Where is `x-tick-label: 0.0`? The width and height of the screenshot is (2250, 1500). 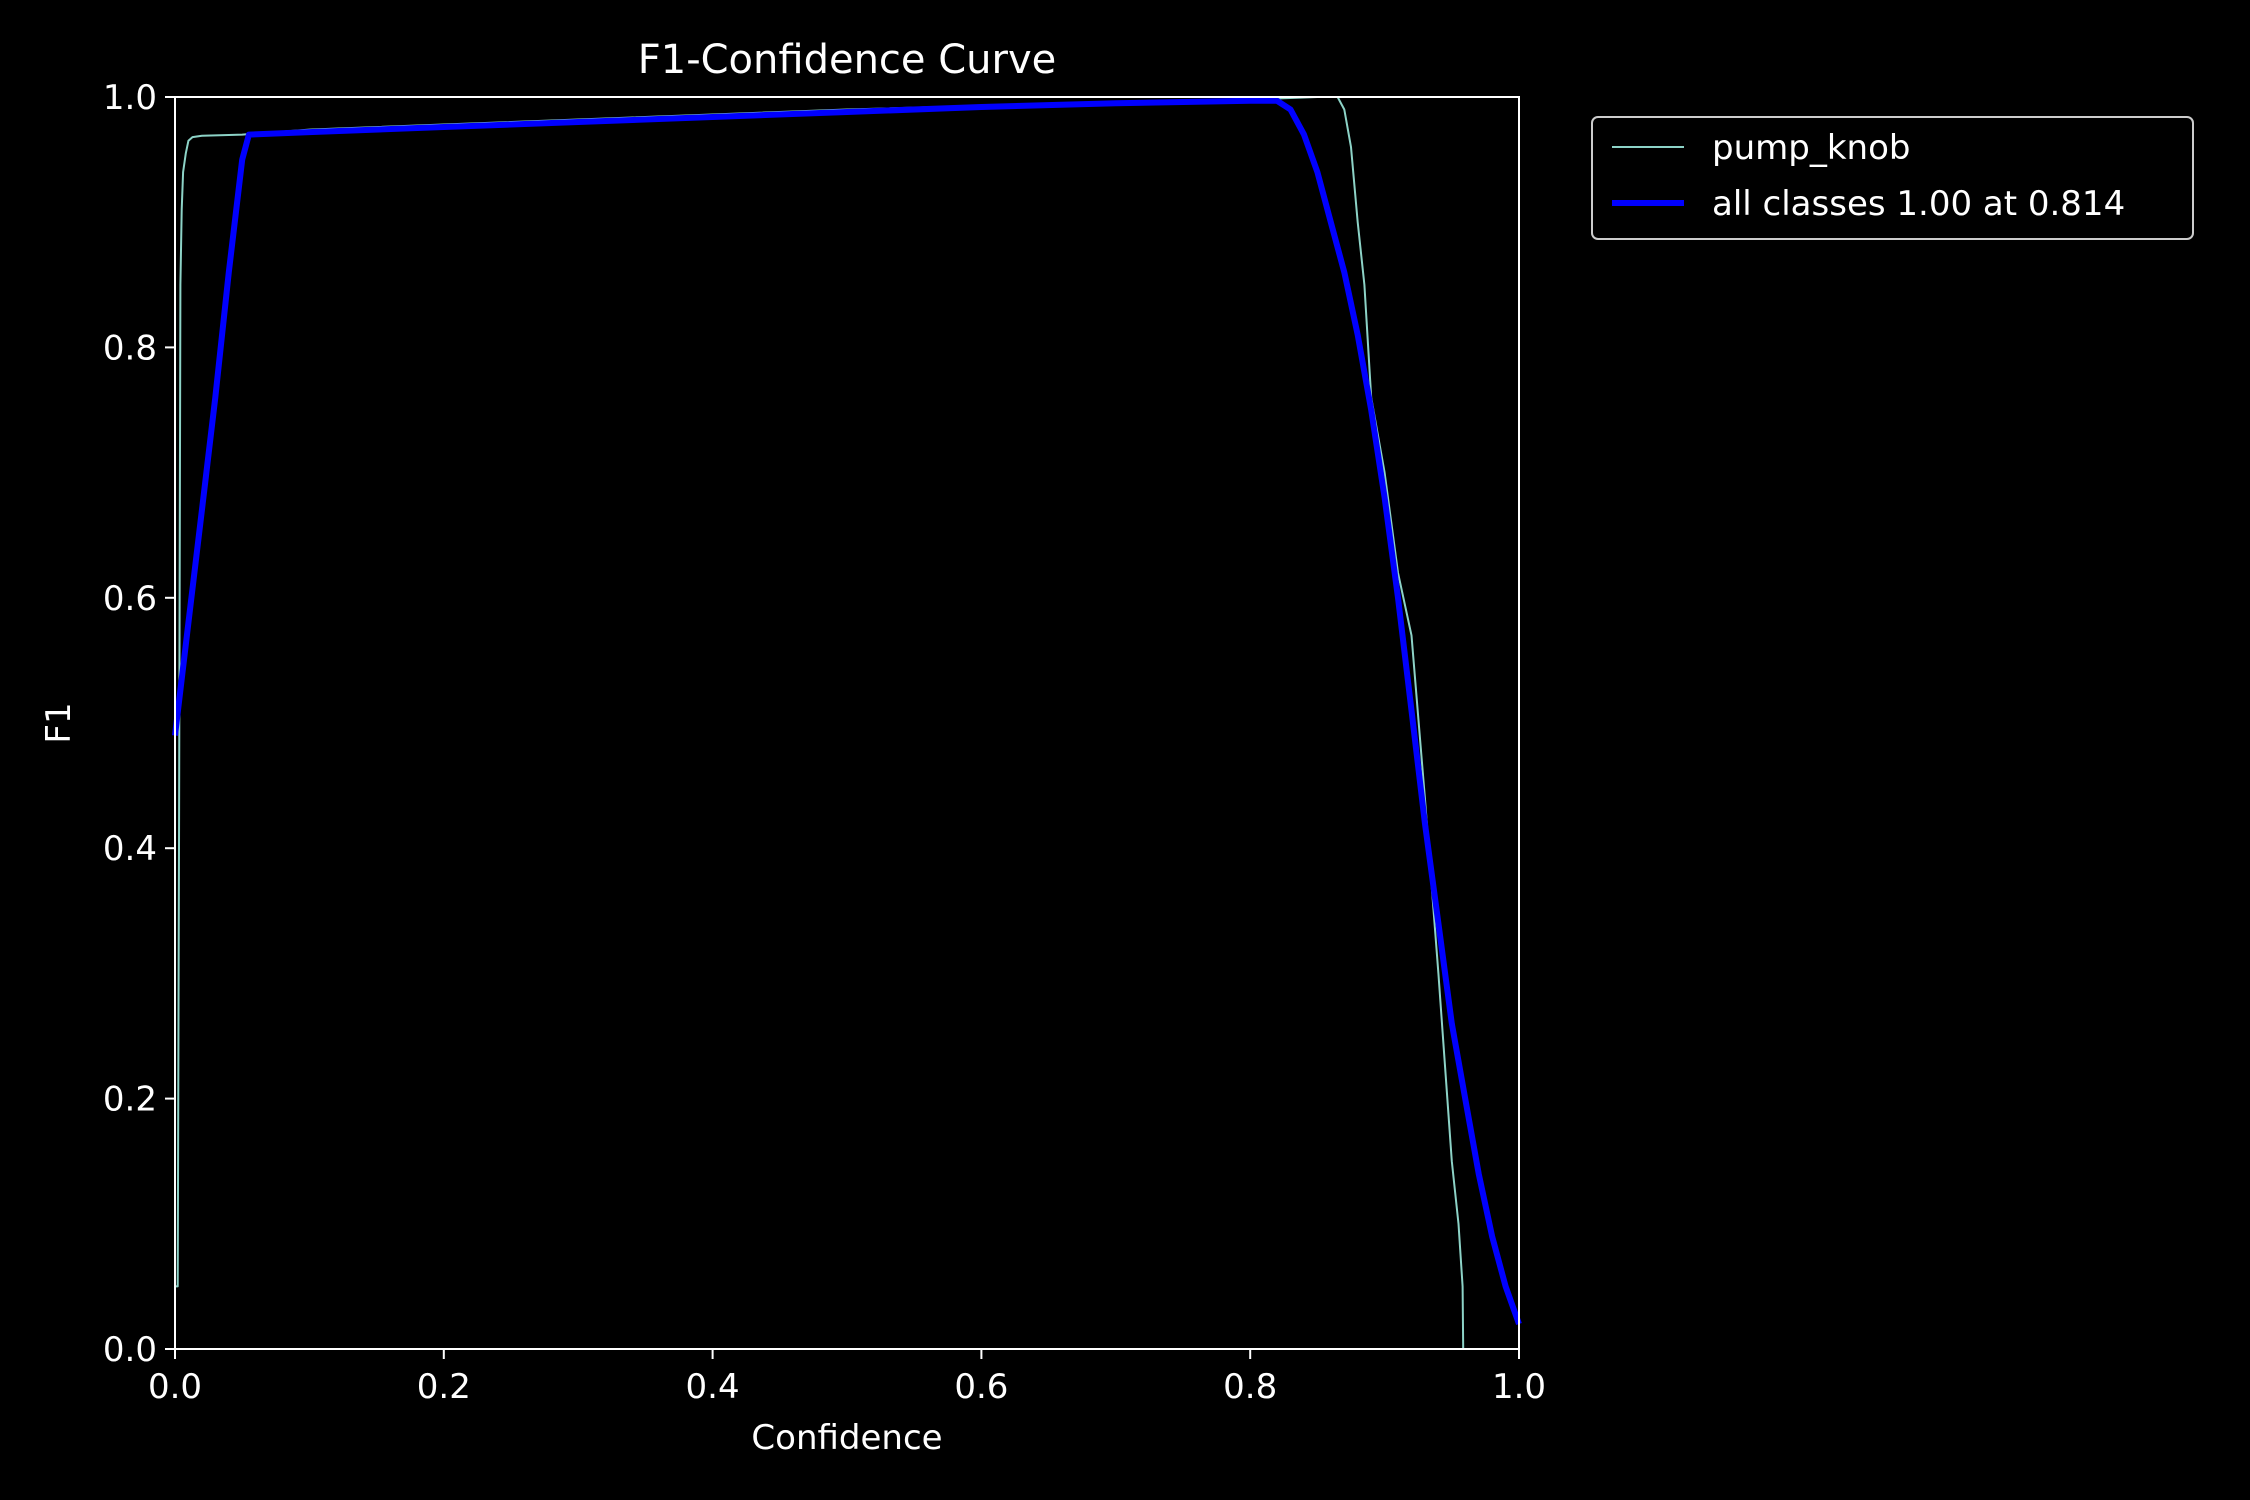
x-tick-label: 0.0 is located at coordinates (175, 1387).